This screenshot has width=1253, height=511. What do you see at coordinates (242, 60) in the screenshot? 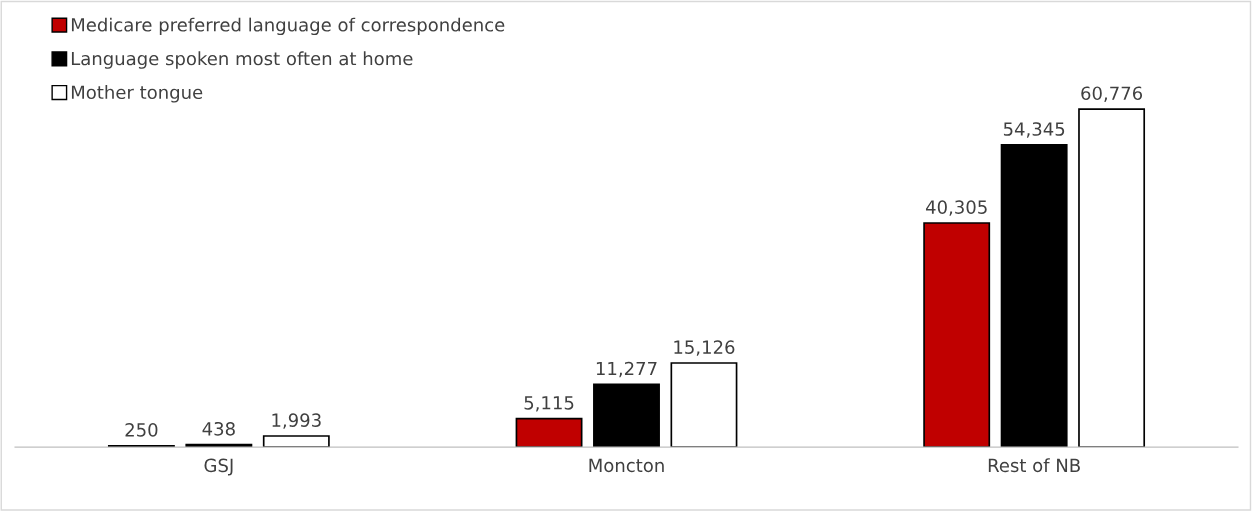
I see `legend-label: Language spoken most often at home` at bounding box center [242, 60].